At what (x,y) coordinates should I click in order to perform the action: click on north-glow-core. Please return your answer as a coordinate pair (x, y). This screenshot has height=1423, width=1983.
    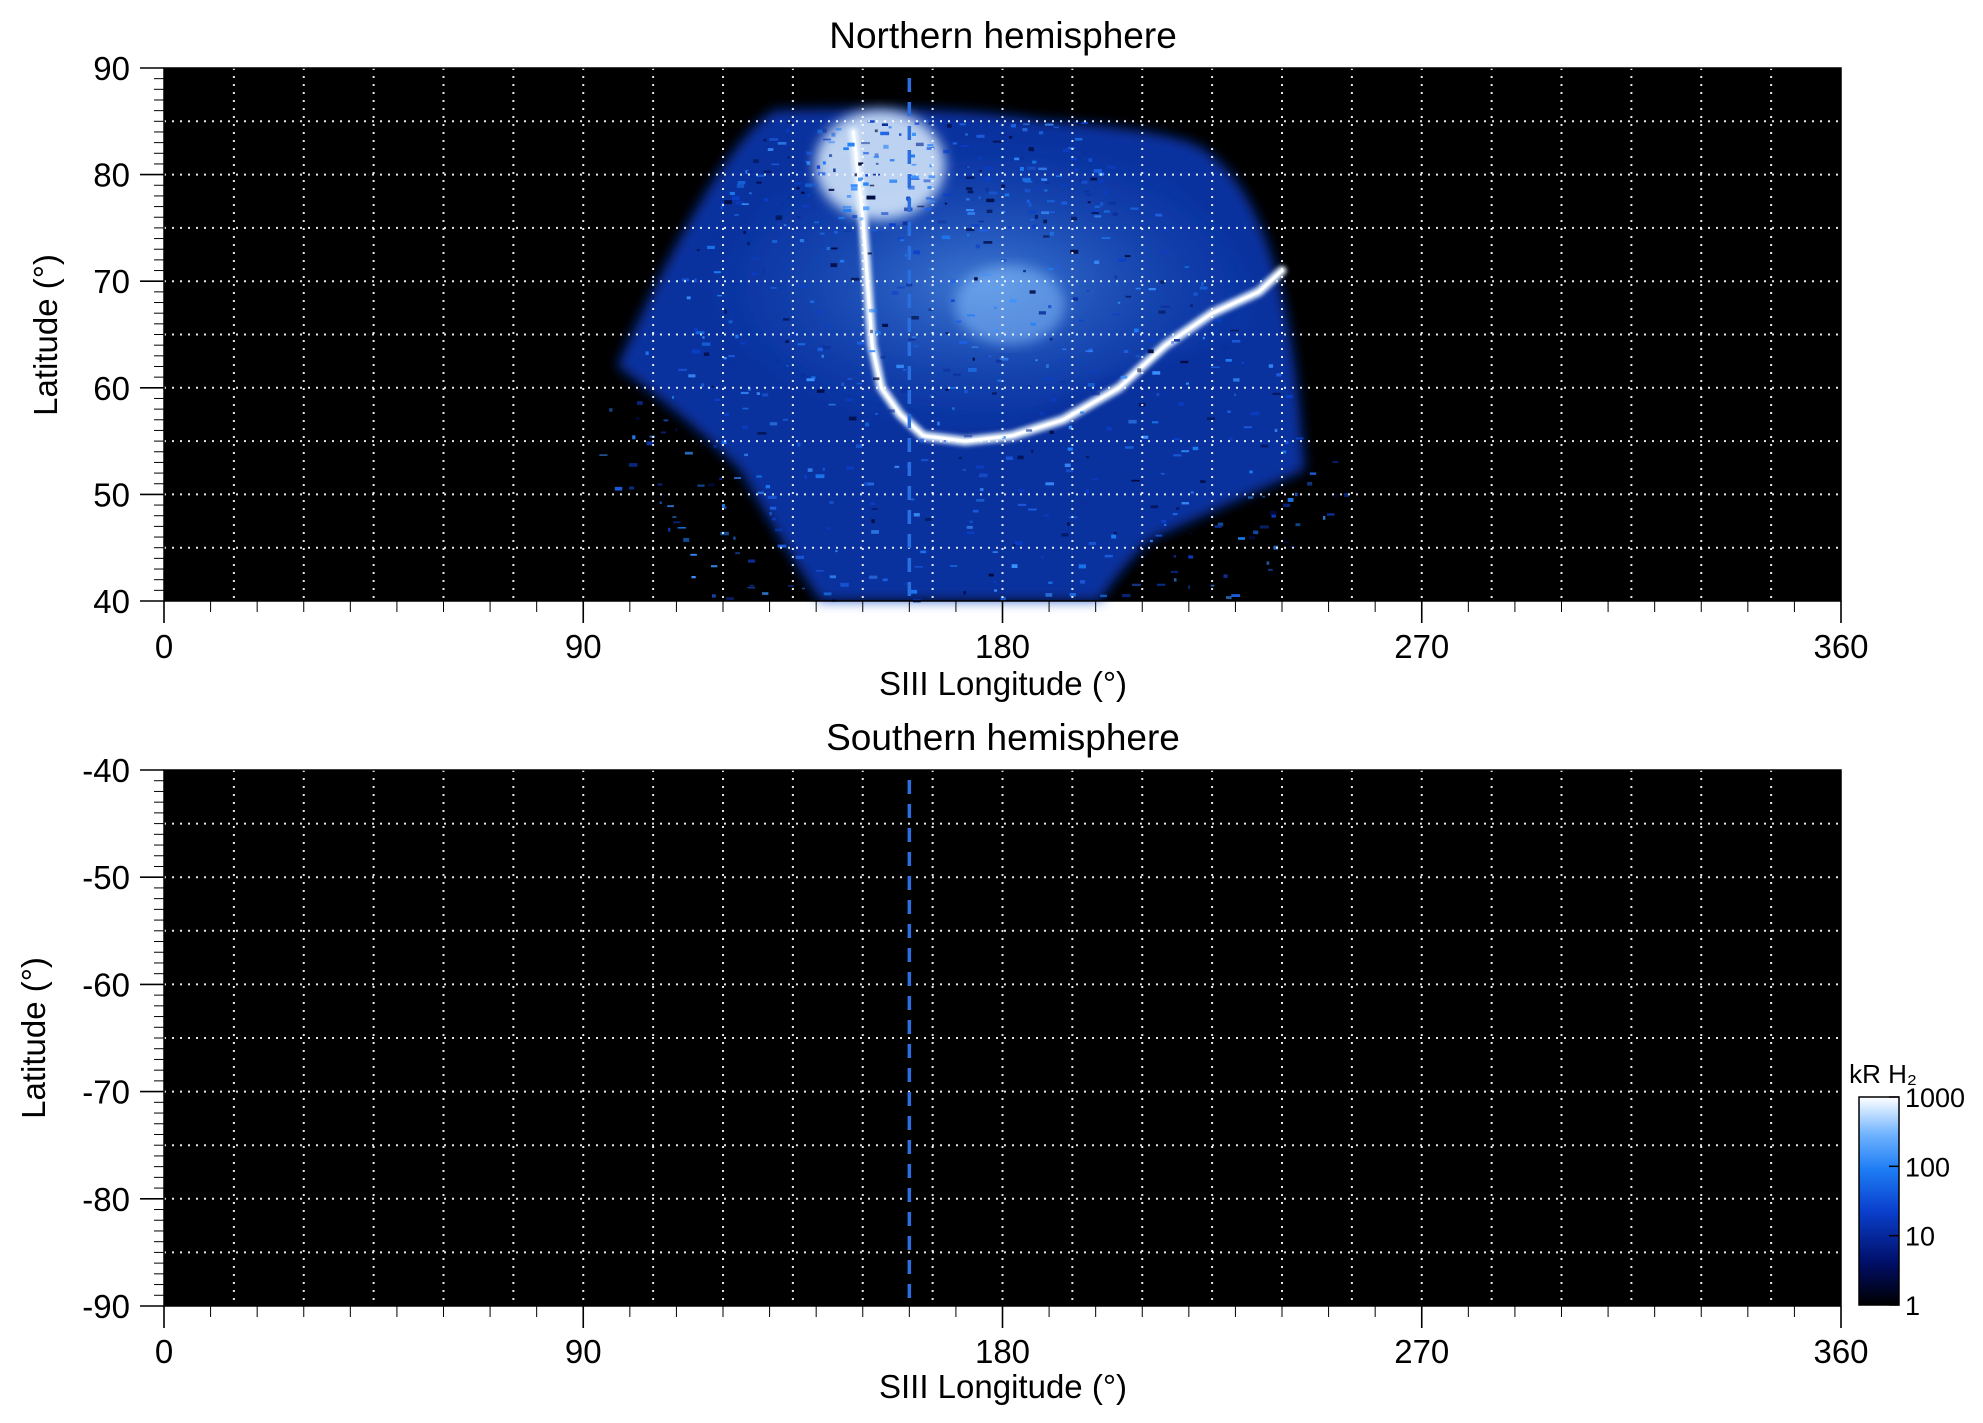
    Looking at the image, I should click on (1010, 305).